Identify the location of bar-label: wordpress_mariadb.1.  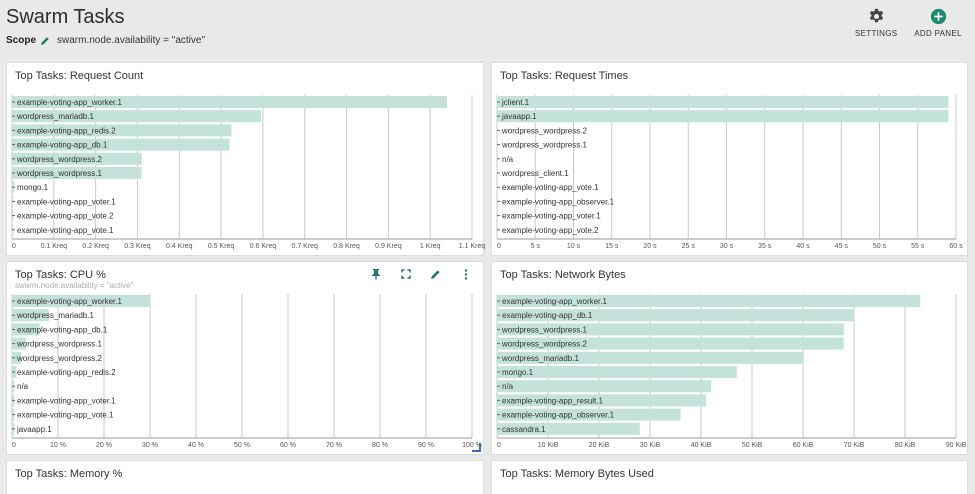
(55, 315).